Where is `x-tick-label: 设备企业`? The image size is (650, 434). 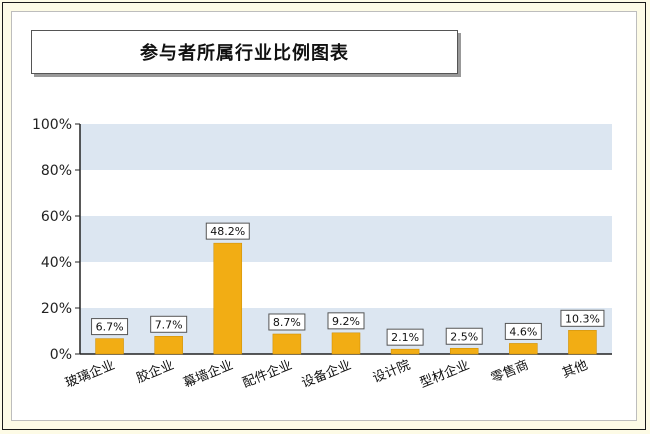 x-tick-label: 设备企业 is located at coordinates (326, 374).